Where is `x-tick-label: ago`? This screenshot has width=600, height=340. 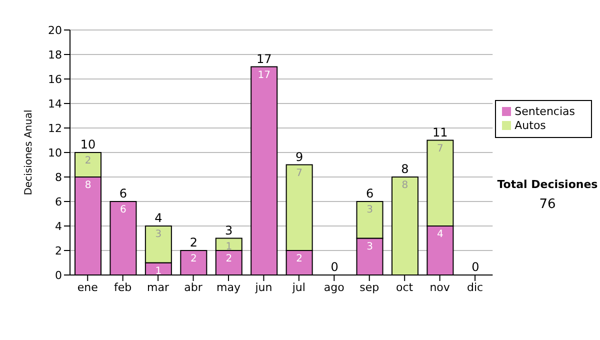 x-tick-label: ago is located at coordinates (334, 287).